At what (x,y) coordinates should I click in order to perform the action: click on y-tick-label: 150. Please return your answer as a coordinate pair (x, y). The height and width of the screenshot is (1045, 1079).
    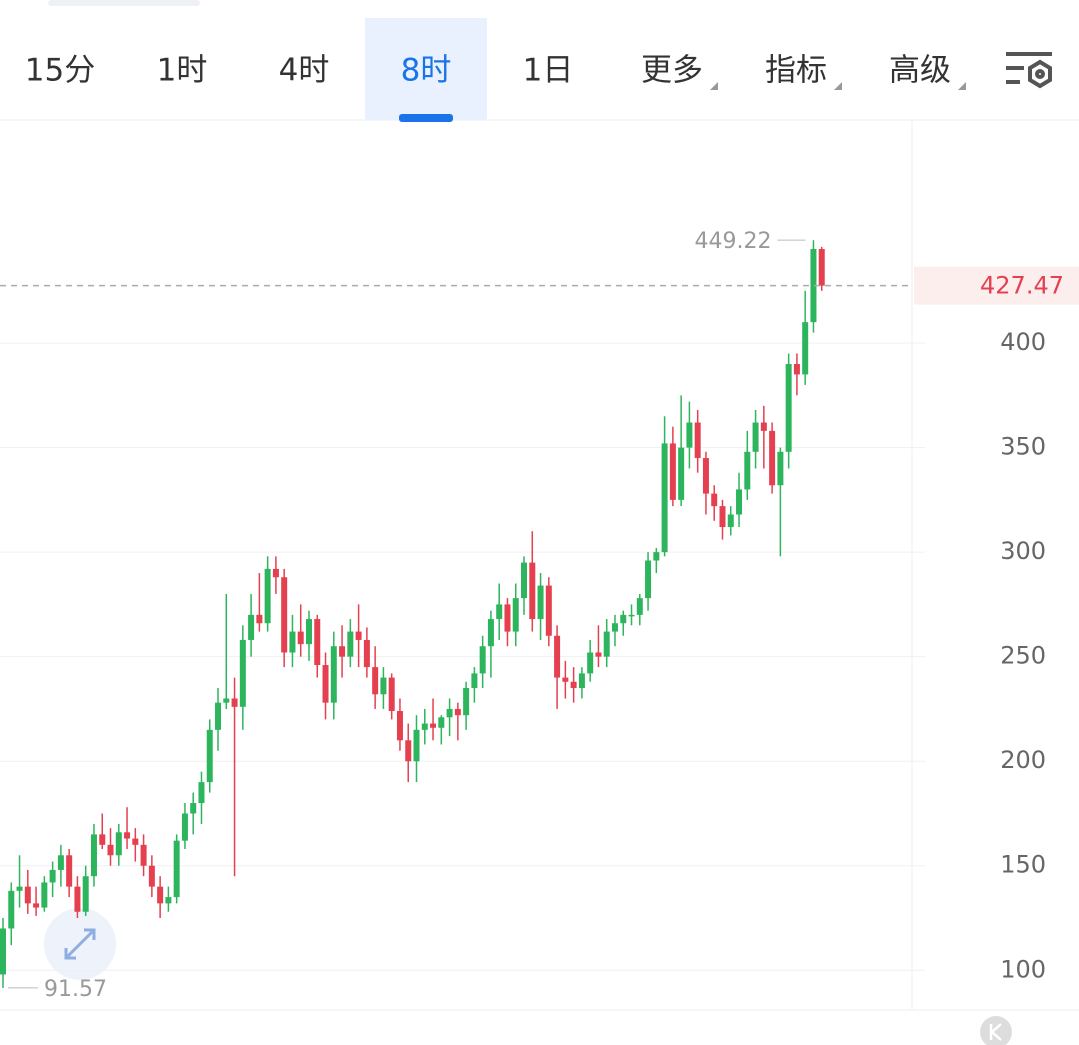
    Looking at the image, I should click on (1023, 865).